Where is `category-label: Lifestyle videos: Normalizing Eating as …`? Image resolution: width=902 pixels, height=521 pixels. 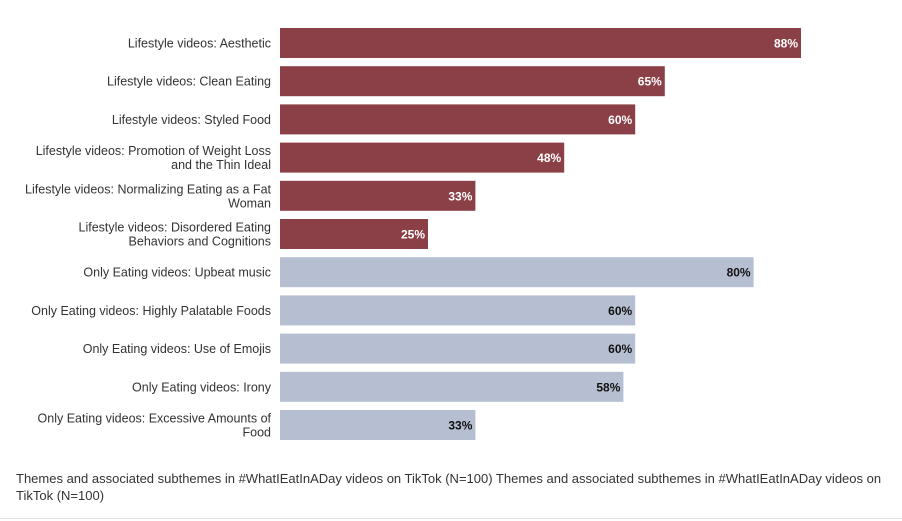 category-label: Lifestyle videos: Normalizing Eating as … is located at coordinates (148, 196).